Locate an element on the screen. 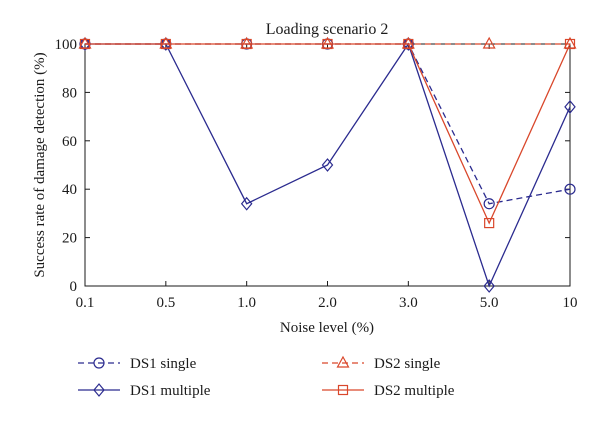  legend-entry: DS2 single is located at coordinates (381, 363).